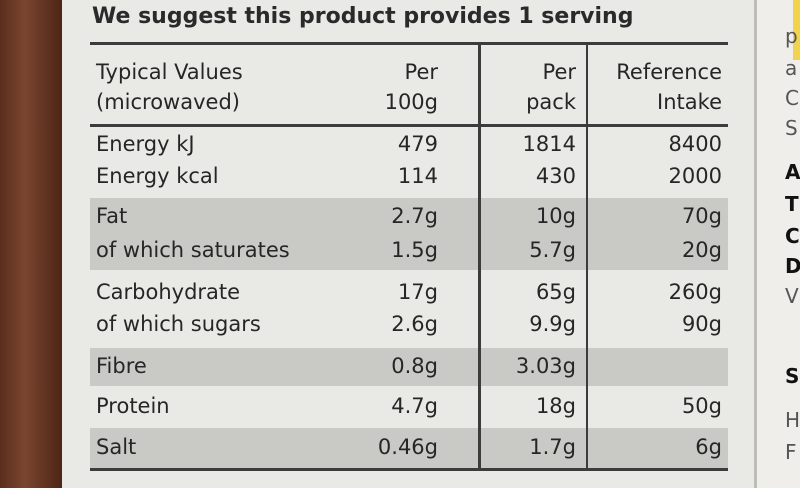 Image resolution: width=800 pixels, height=488 pixels. I want to click on row-ri: 2000, so click(695, 176).